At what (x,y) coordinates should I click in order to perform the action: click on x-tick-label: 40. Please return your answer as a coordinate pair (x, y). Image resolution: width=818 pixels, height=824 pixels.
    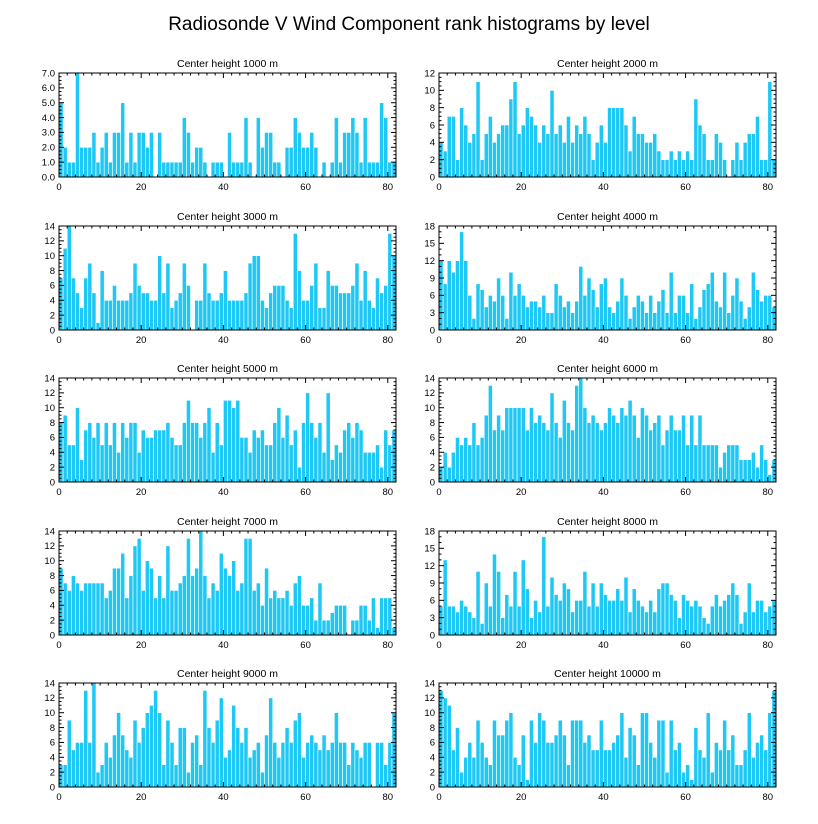
    Looking at the image, I should click on (223, 797).